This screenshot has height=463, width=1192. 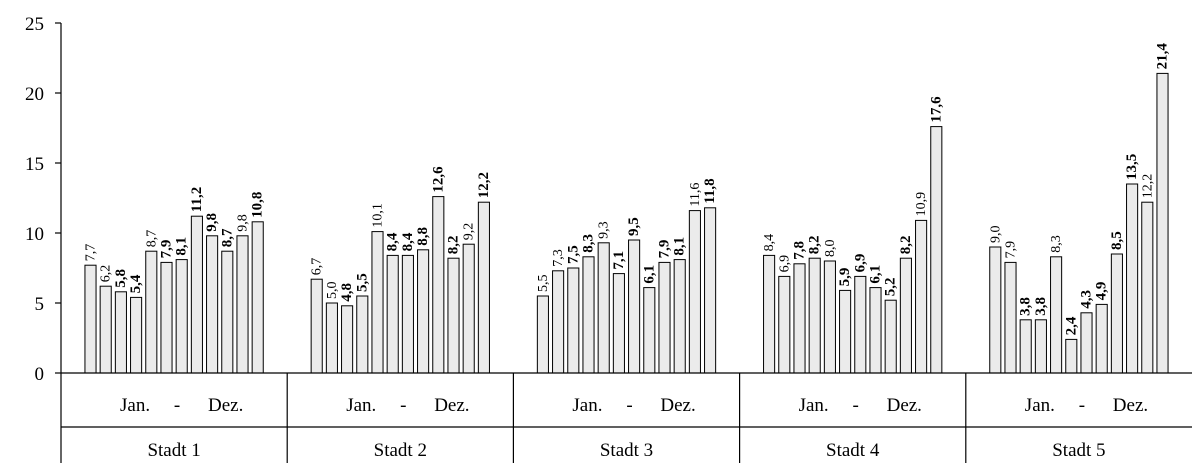 What do you see at coordinates (800, 250) in the screenshot?
I see `bar-value-label: 7,8` at bounding box center [800, 250].